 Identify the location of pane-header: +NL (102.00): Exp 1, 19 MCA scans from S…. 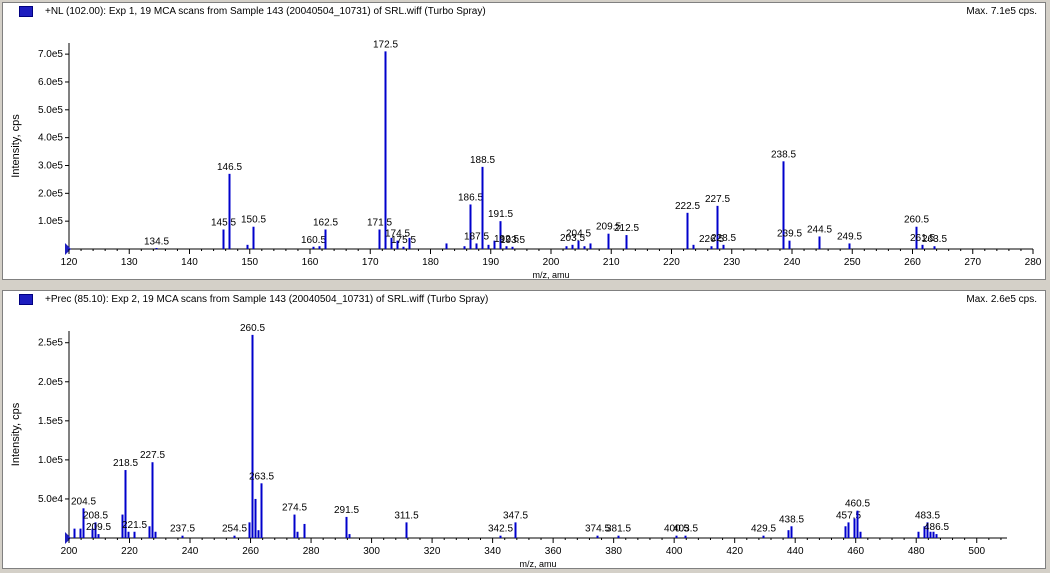
(524, 12).